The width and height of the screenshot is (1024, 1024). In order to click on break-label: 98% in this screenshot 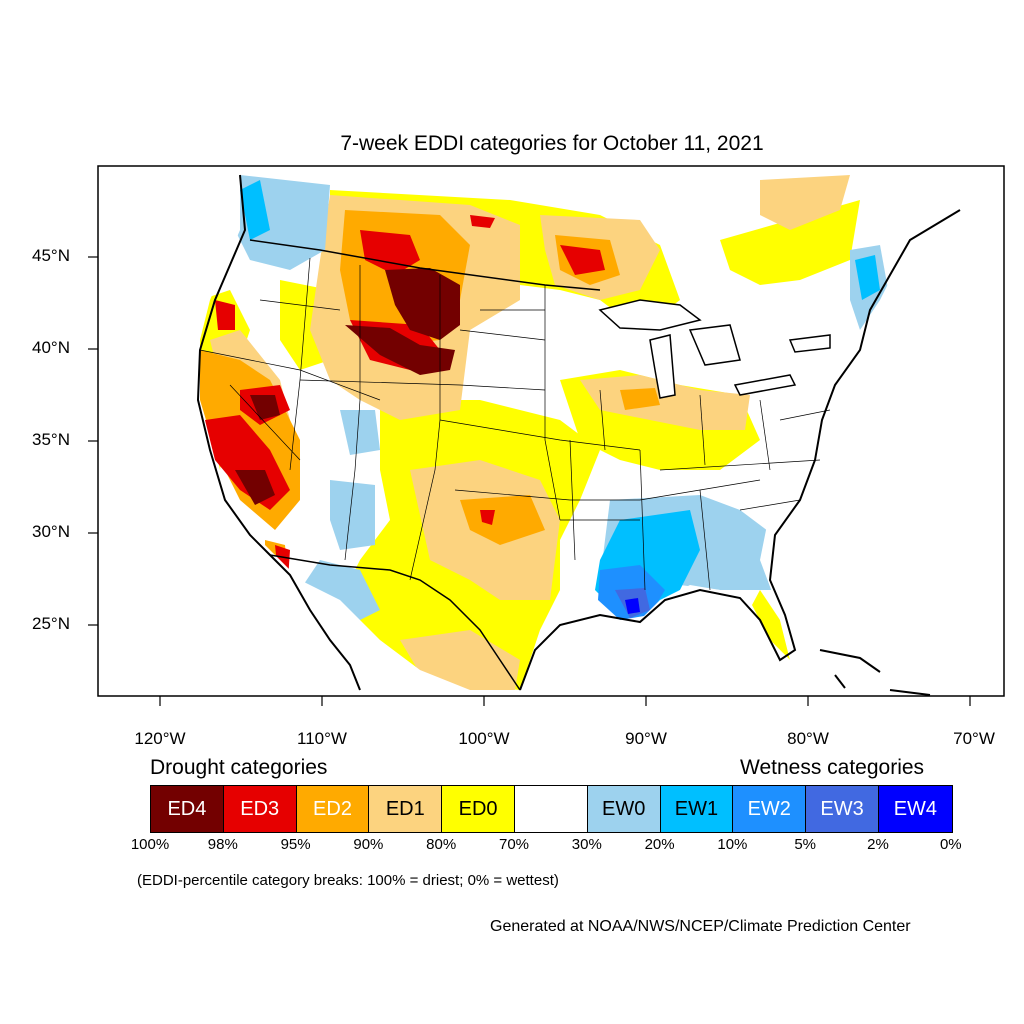, I will do `click(222, 844)`.